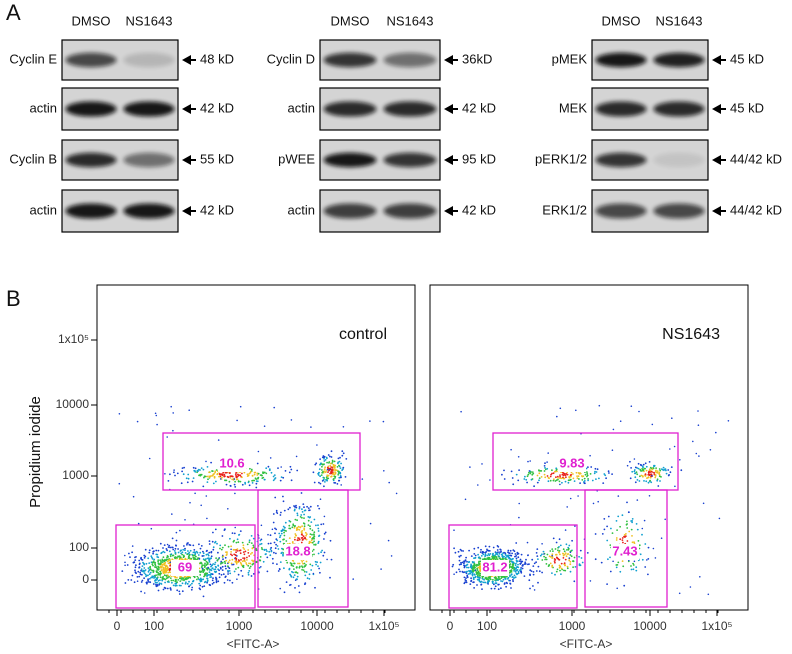  Describe the element at coordinates (448, 109) in the screenshot. I see `arrow` at that location.